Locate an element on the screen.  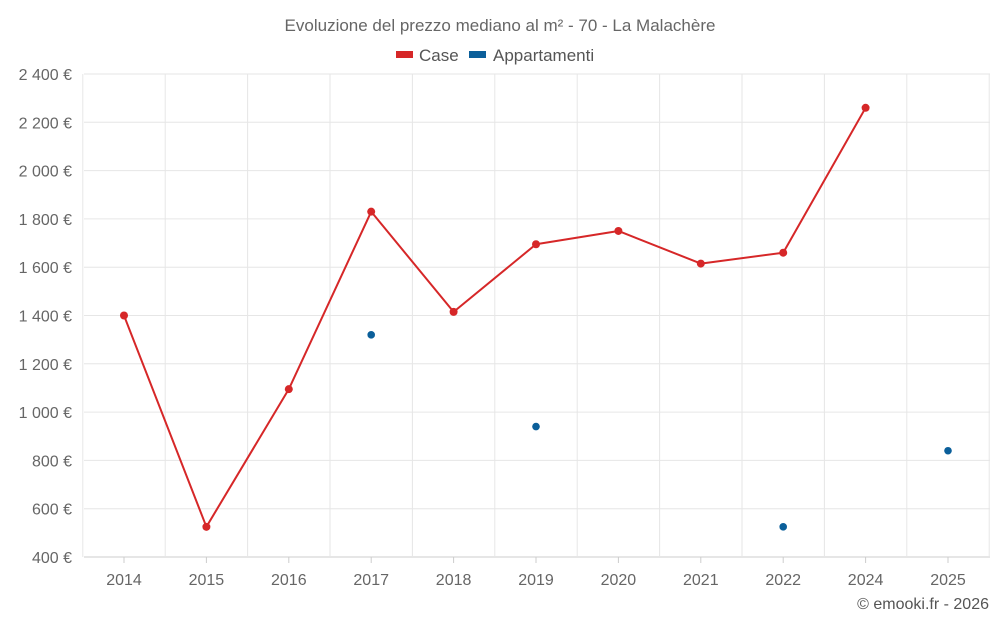
data-point-appartamenti-2017 is located at coordinates (371, 335).